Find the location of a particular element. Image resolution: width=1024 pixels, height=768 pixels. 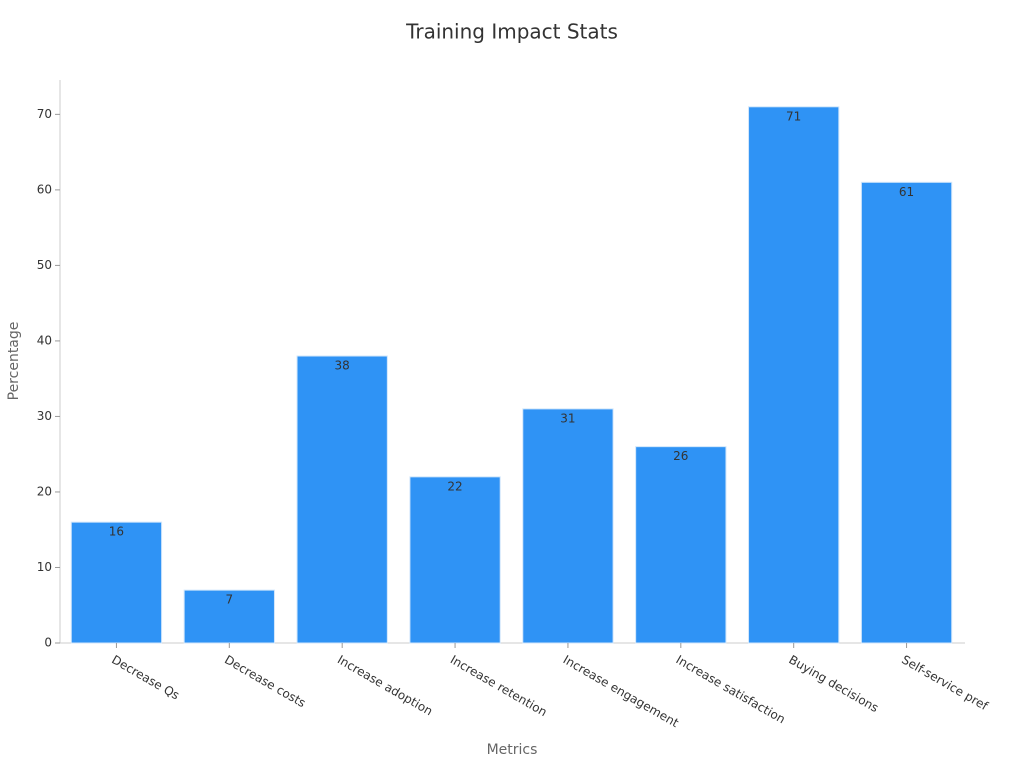

x-tick-label: Increase satisfaction is located at coordinates (731, 690).